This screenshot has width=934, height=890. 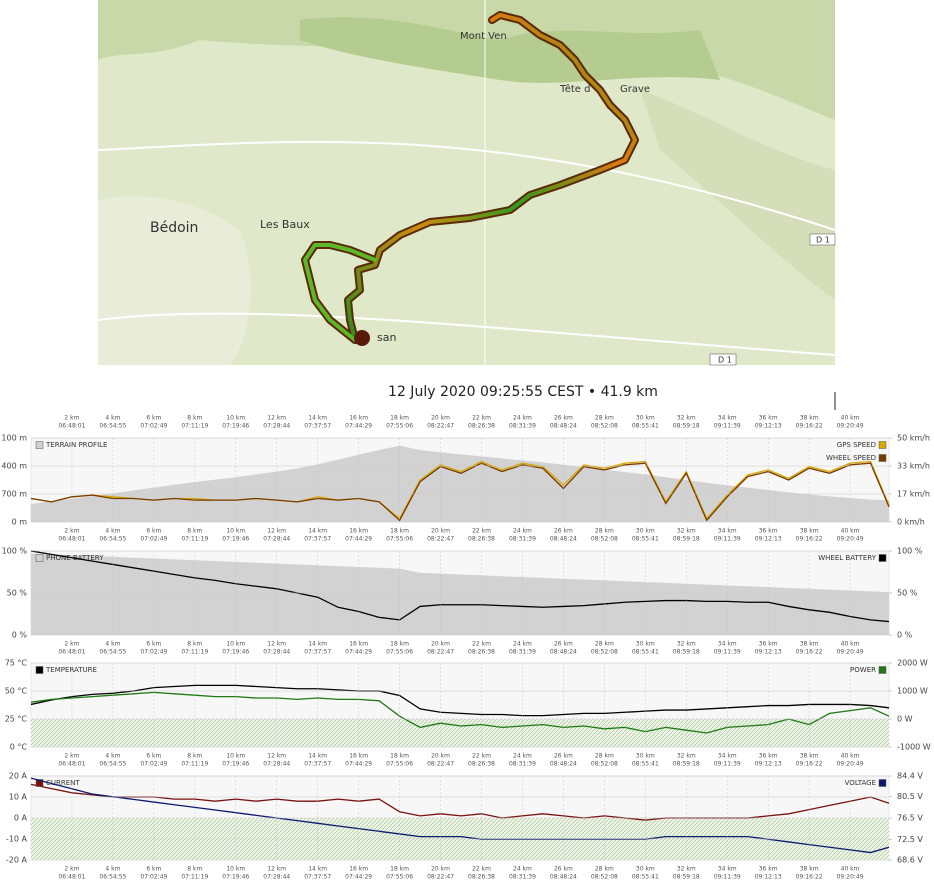 What do you see at coordinates (18, 797) in the screenshot?
I see `y-tick-label: 10 A` at bounding box center [18, 797].